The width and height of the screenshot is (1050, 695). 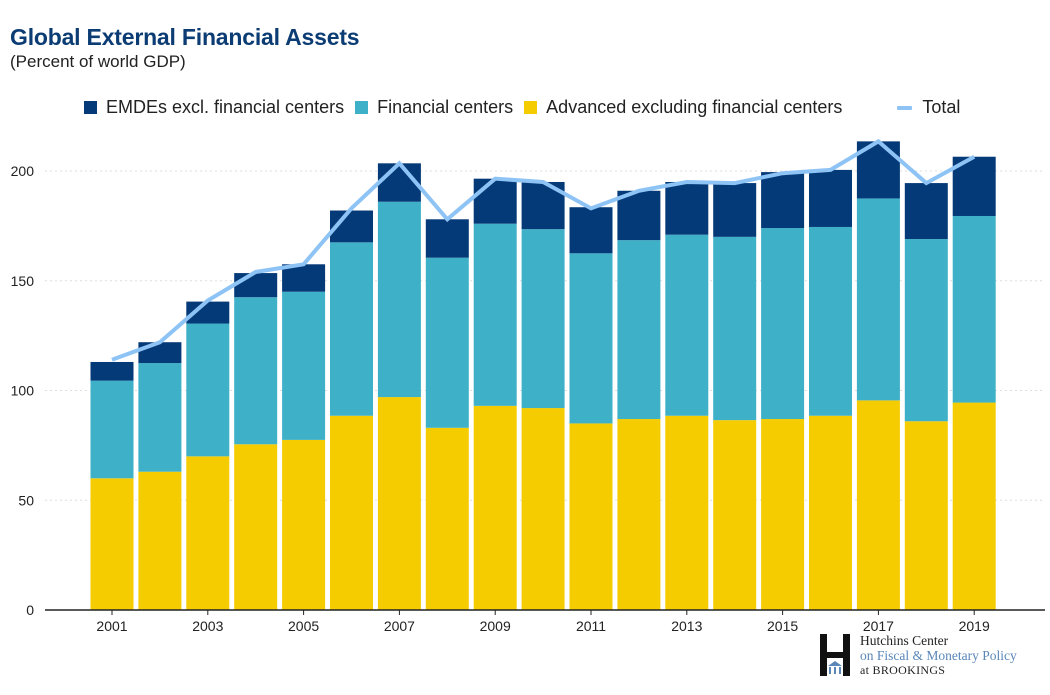 What do you see at coordinates (941, 107) in the screenshot?
I see `legend-label-total: Total` at bounding box center [941, 107].